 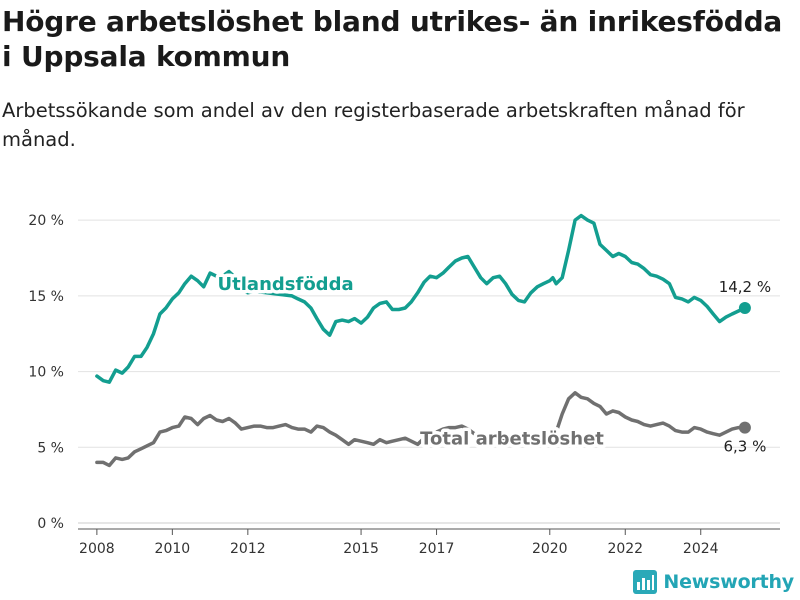 I want to click on end-value-label: 6,3 %, so click(x=744, y=447).